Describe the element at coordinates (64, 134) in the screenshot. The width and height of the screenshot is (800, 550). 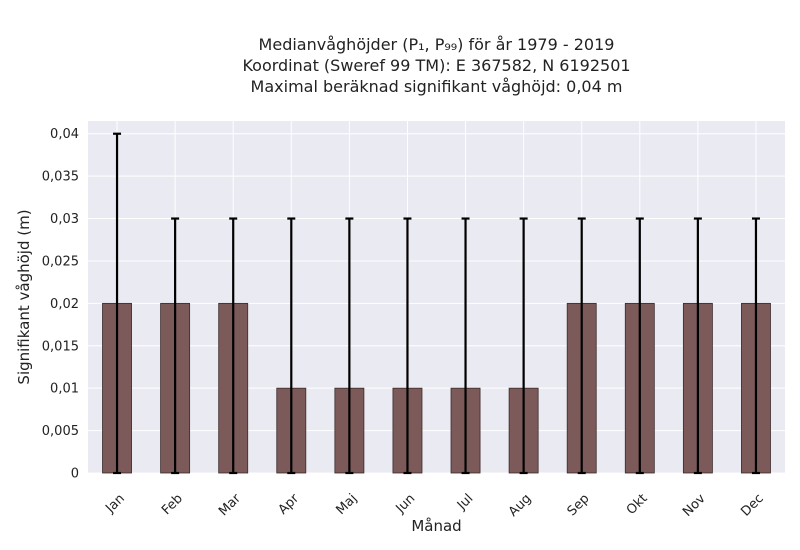
I see `y-tick-label: 0,04` at that location.